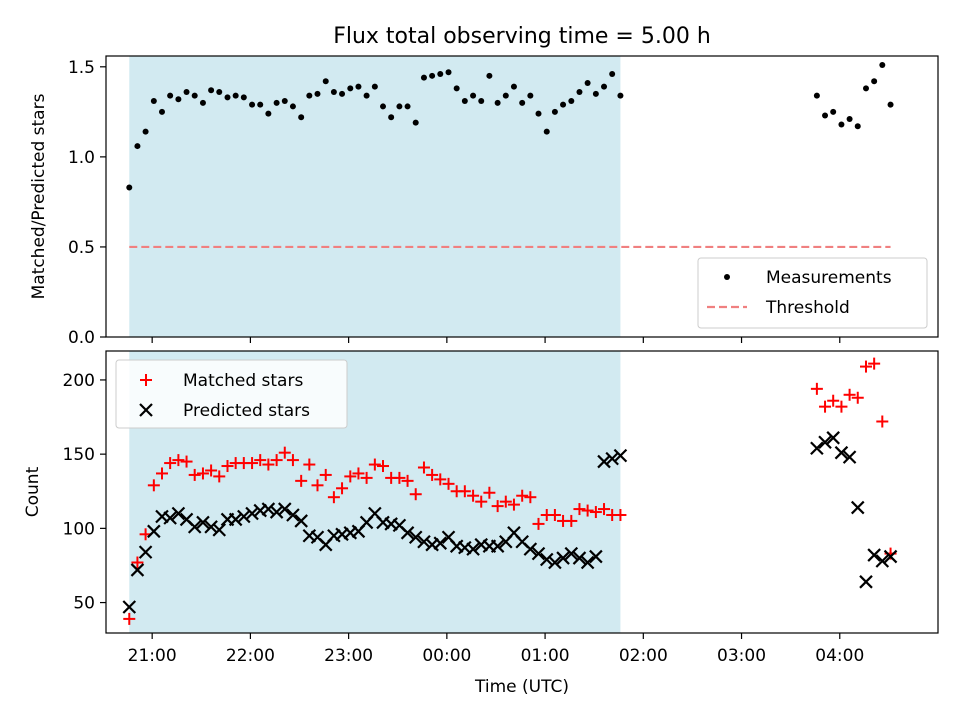 The width and height of the screenshot is (960, 720). Describe the element at coordinates (829, 278) in the screenshot. I see `legend-measurements-label: Measurements` at that location.